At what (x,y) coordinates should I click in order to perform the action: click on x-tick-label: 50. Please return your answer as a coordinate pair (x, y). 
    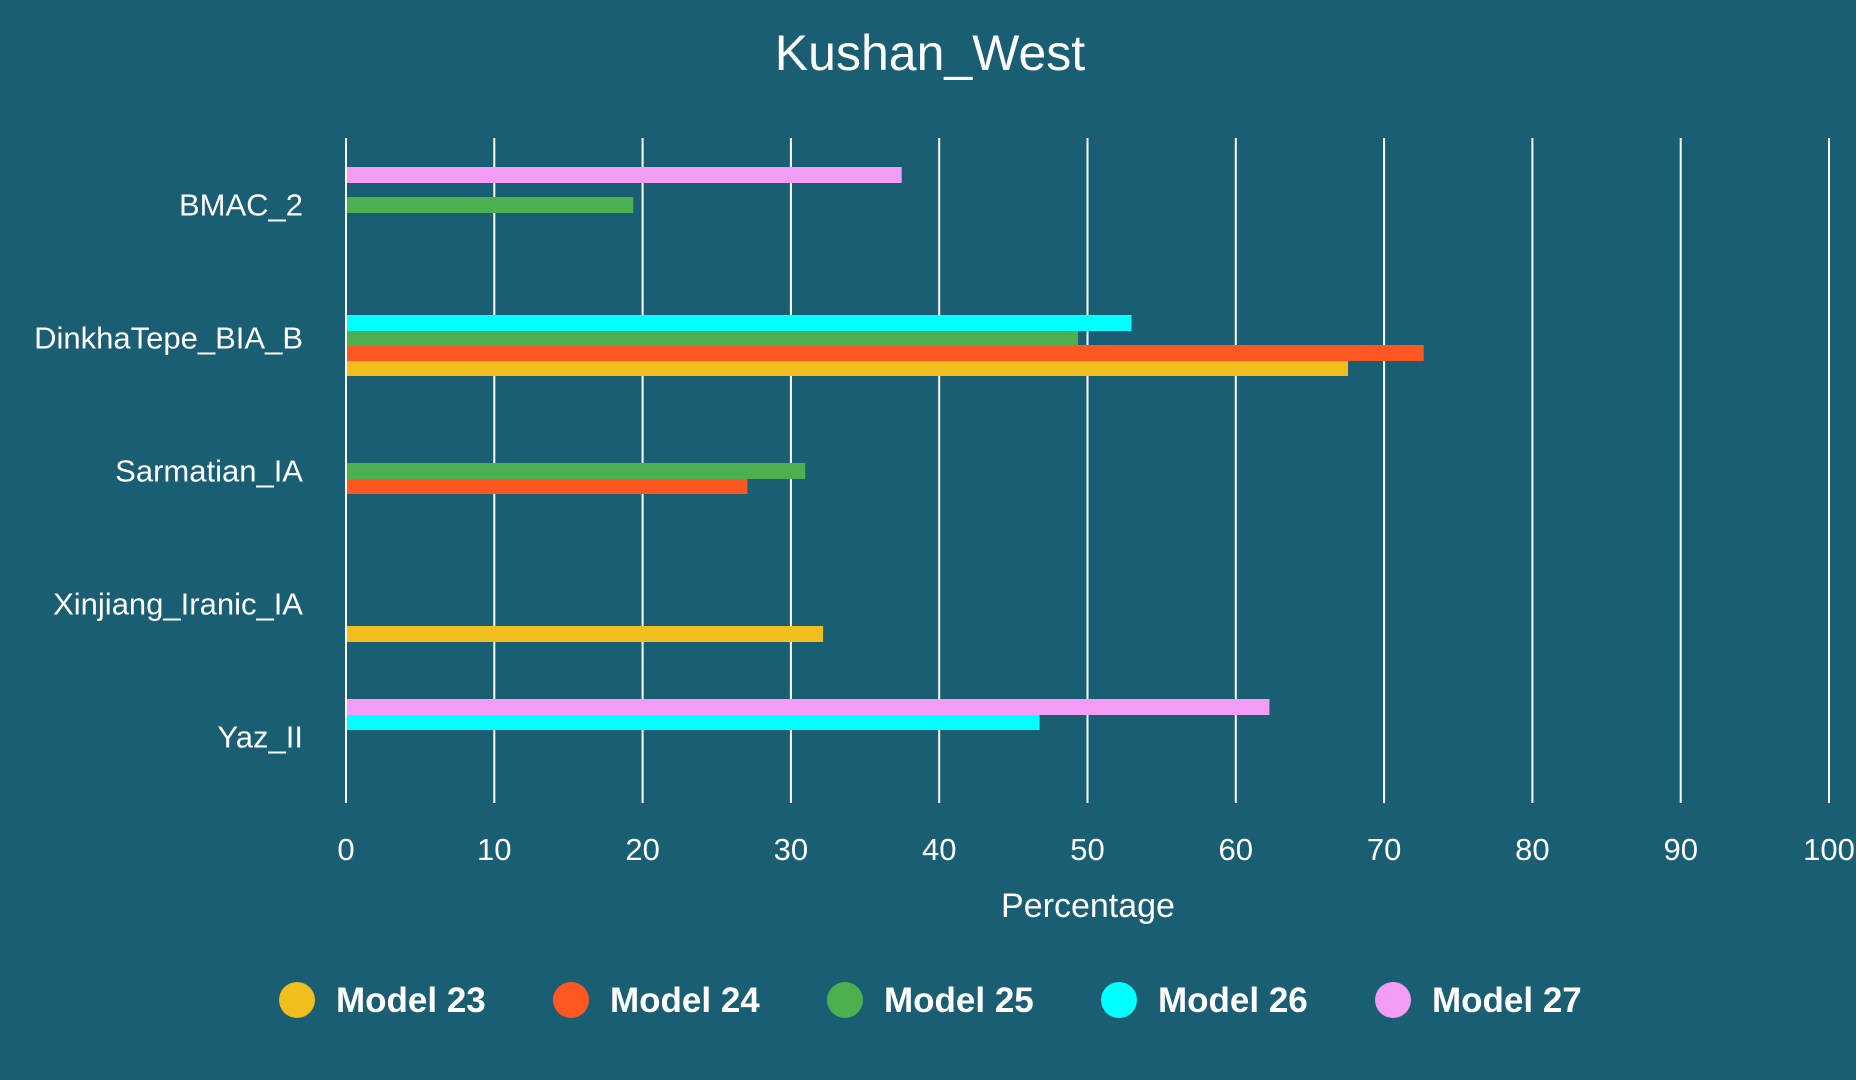
    Looking at the image, I should click on (1087, 849).